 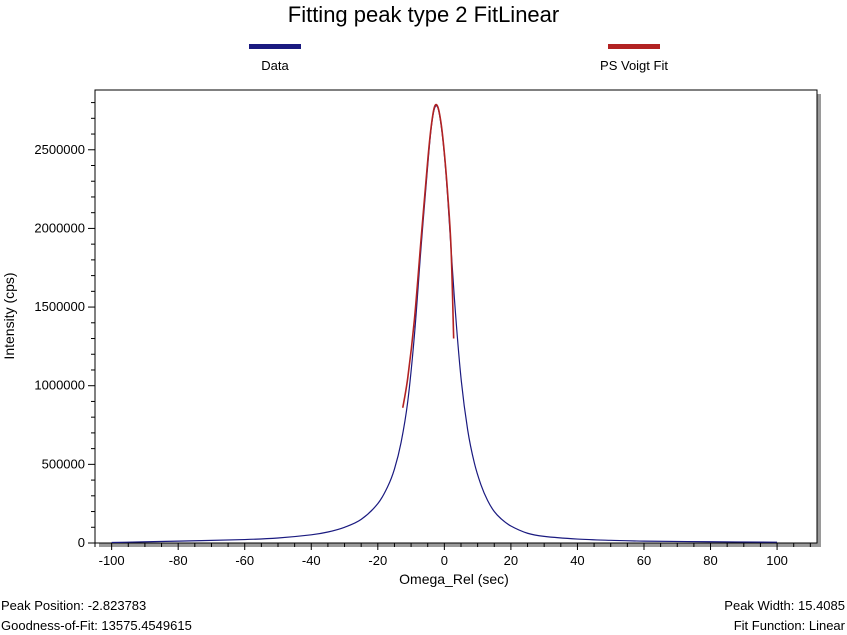 What do you see at coordinates (784, 605) in the screenshot?
I see `peak-width-readout: Peak Width: 15.4085` at bounding box center [784, 605].